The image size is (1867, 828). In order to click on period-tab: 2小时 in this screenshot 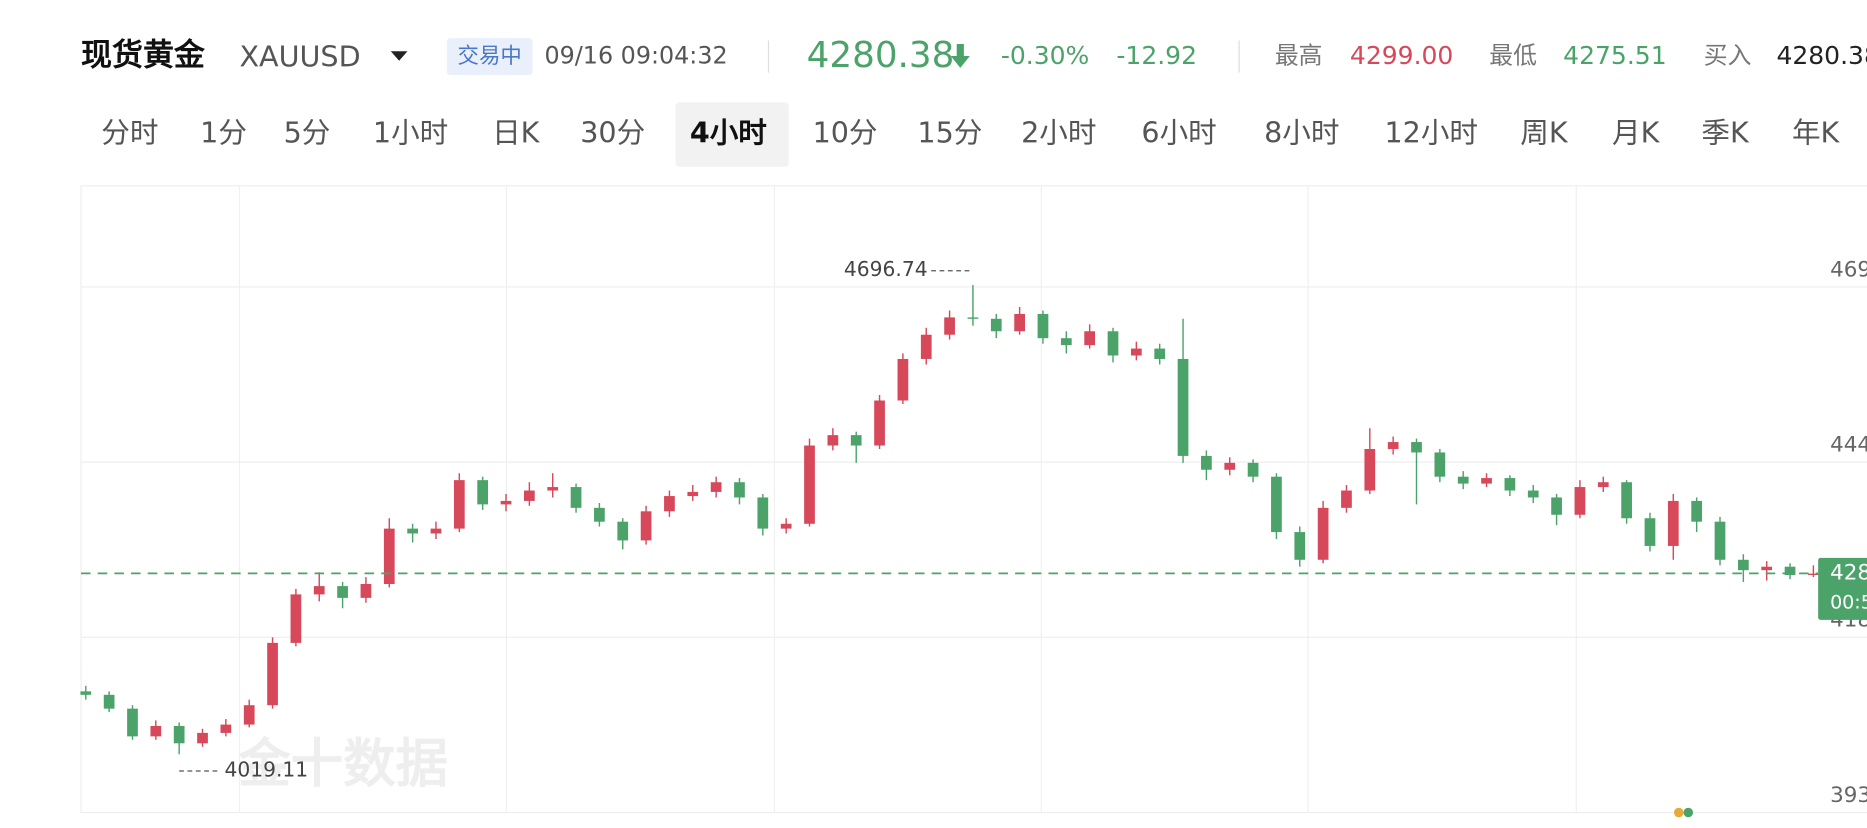, I will do `click(1058, 133)`.